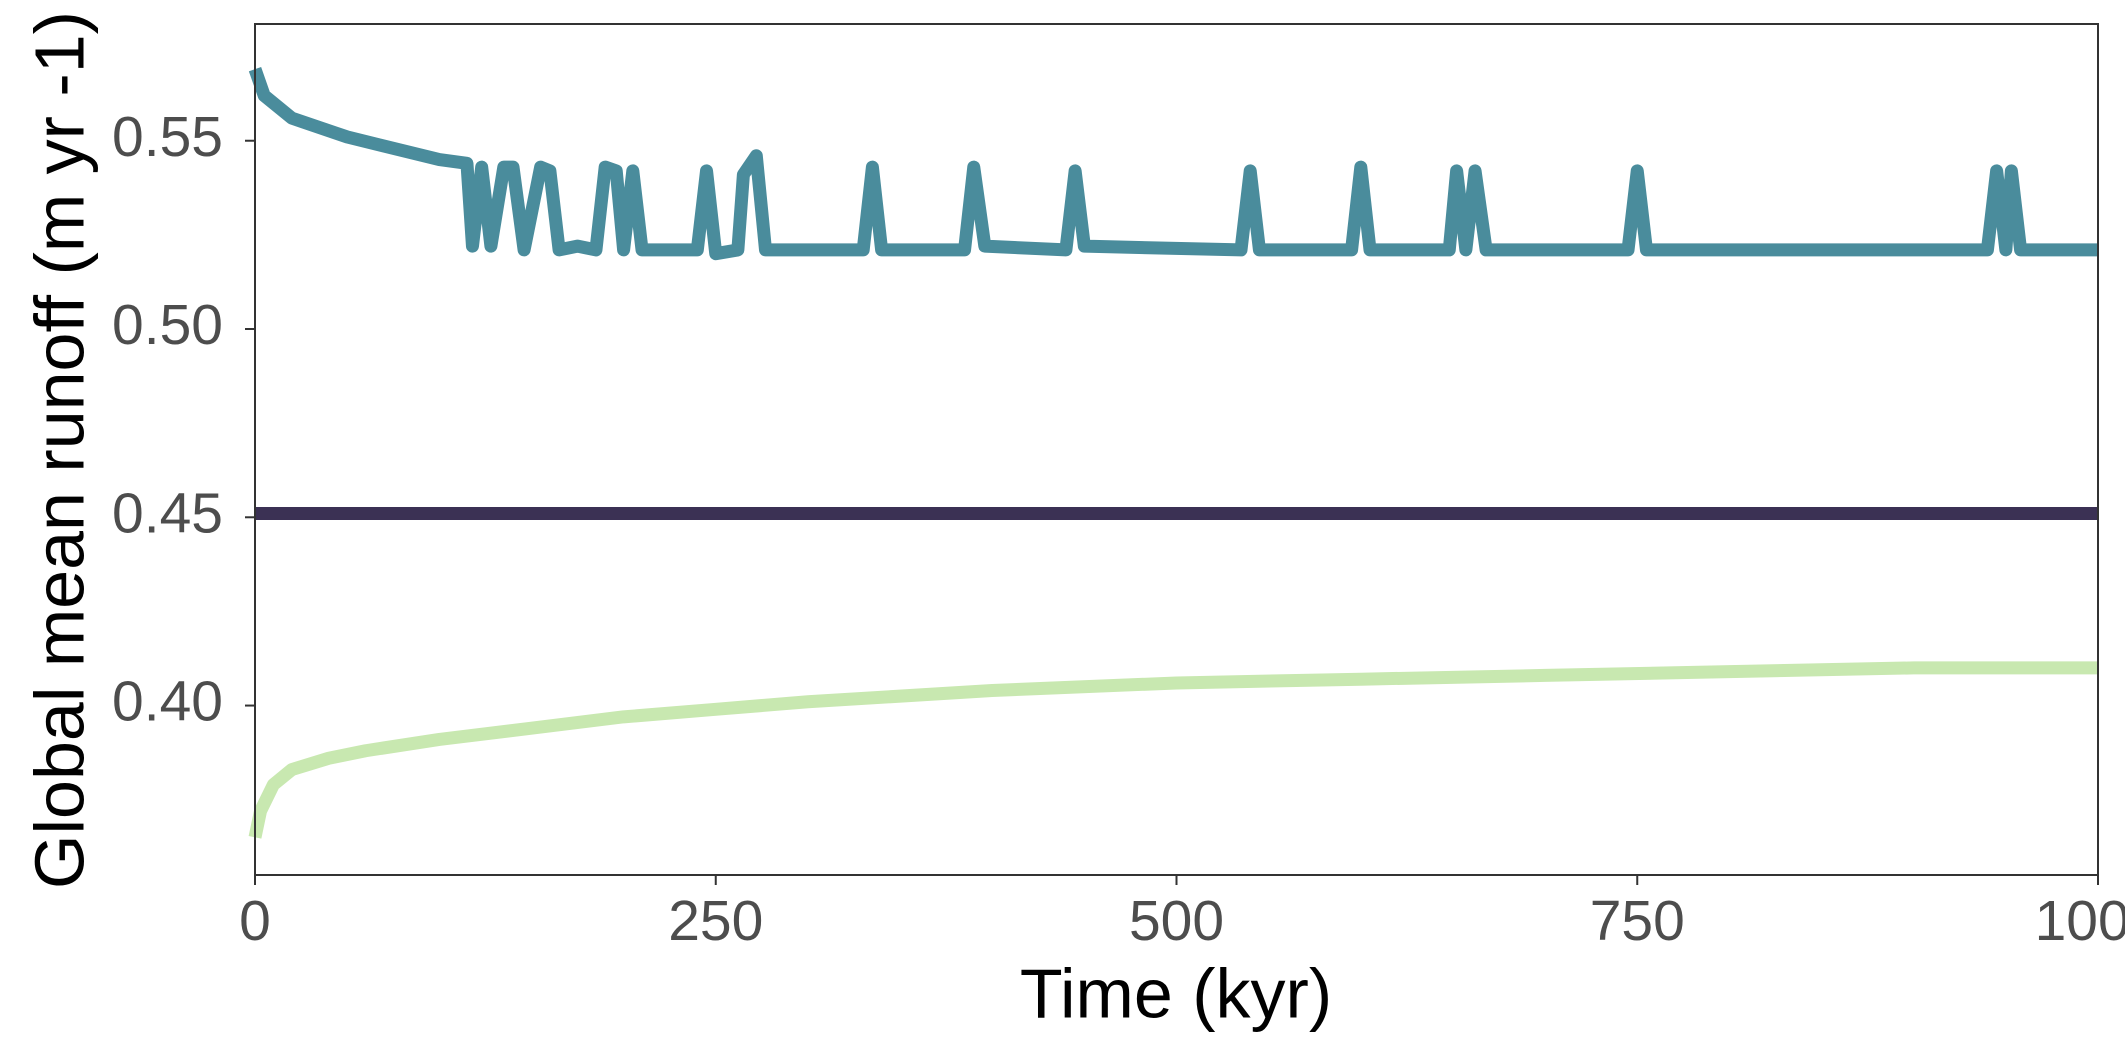 Image resolution: width=2125 pixels, height=1062 pixels. I want to click on x-tick-label: 750, so click(1637, 921).